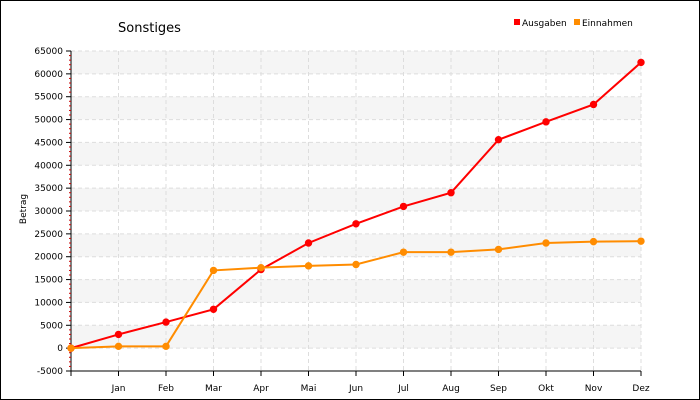 The width and height of the screenshot is (700, 400). I want to click on x-tick-label: Dez, so click(640, 389).